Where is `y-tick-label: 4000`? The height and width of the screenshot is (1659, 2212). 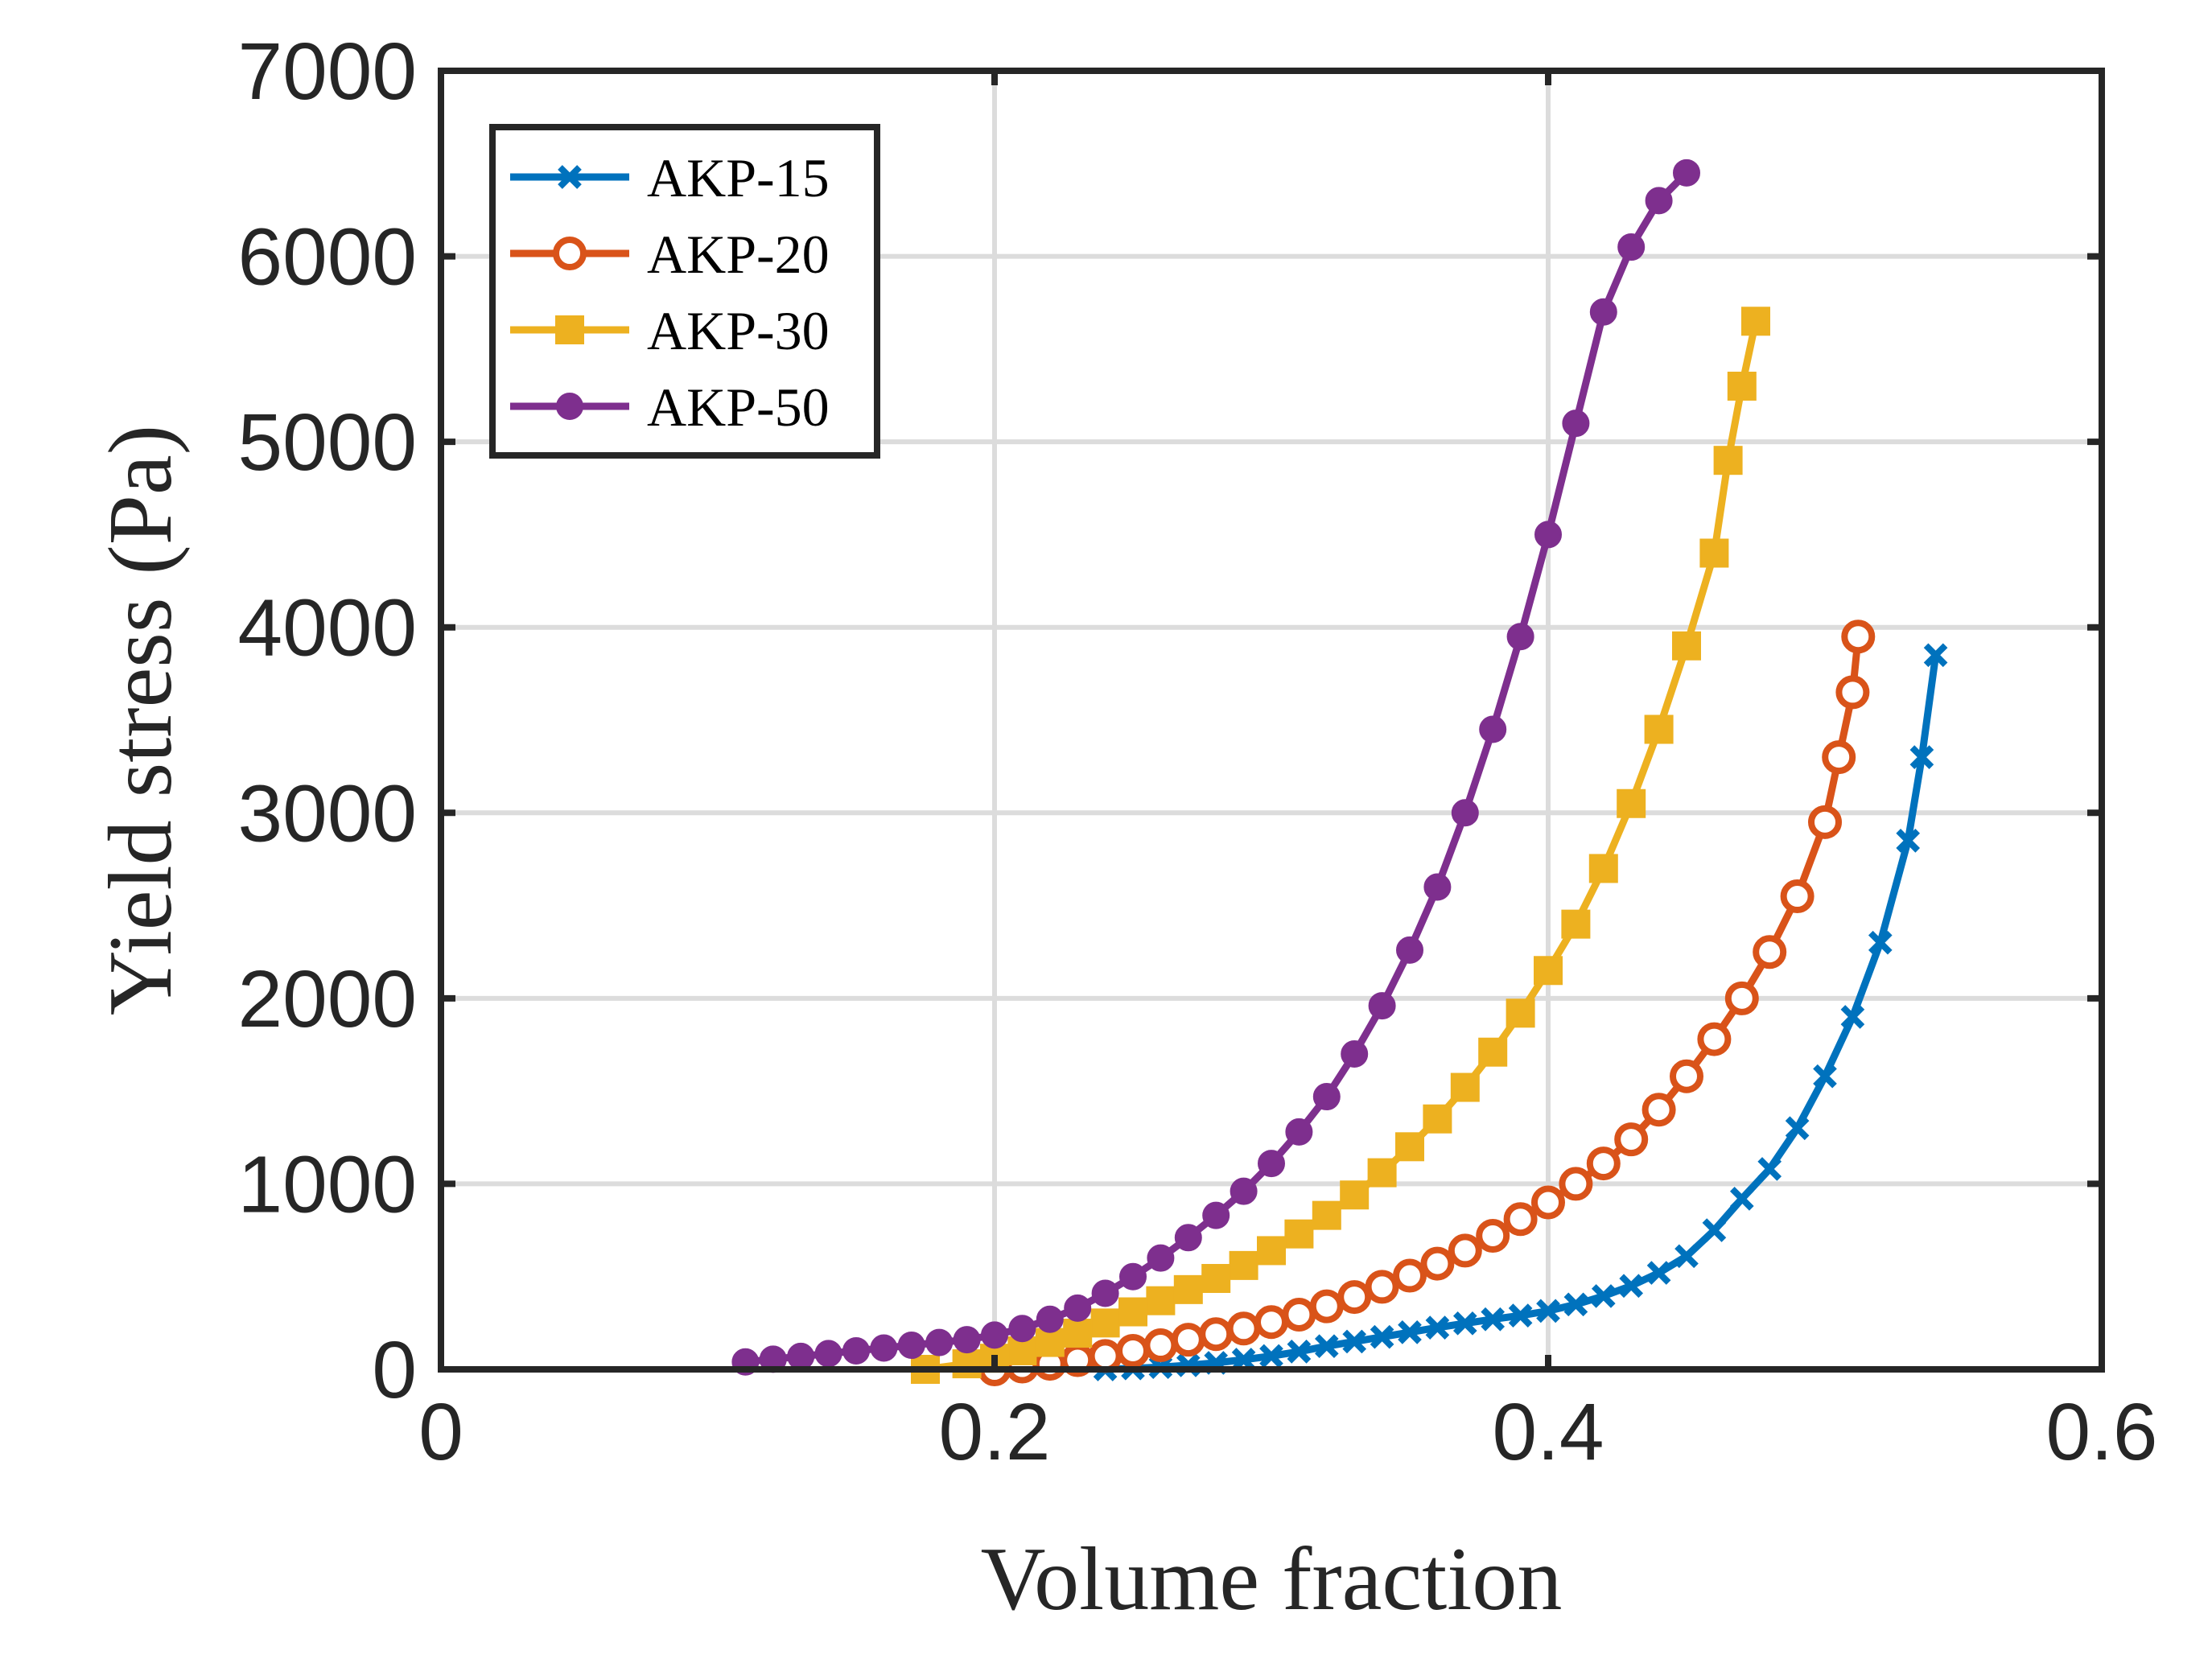 y-tick-label: 4000 is located at coordinates (328, 628).